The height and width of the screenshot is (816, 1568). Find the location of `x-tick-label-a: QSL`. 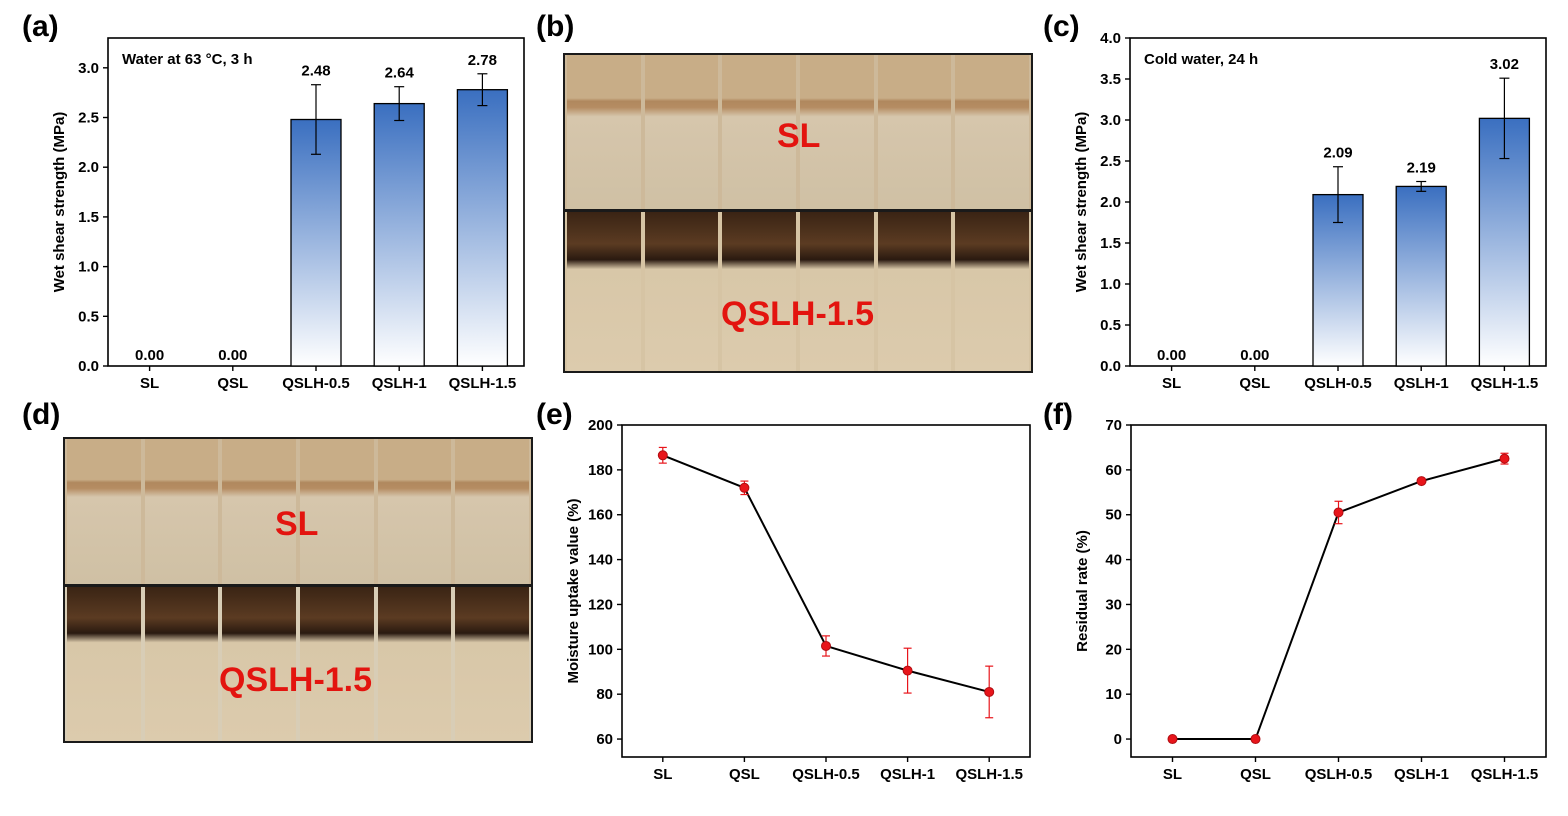

x-tick-label-a: QSL is located at coordinates (232, 383).